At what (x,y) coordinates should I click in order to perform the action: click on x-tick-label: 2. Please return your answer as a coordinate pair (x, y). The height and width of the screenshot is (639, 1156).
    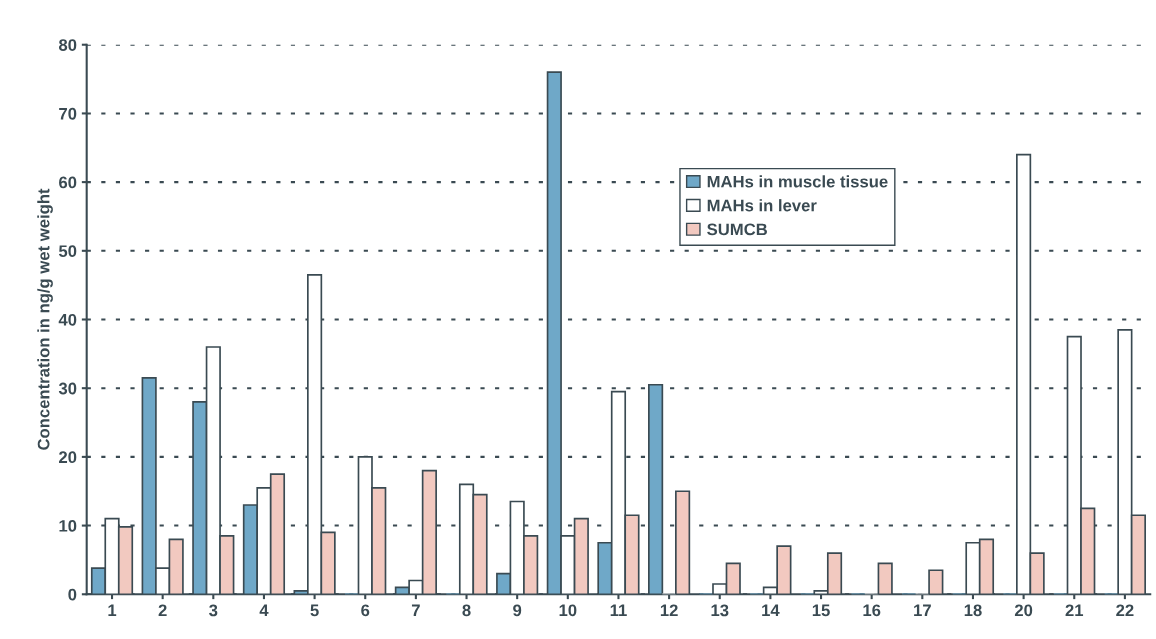
    Looking at the image, I should click on (162, 610).